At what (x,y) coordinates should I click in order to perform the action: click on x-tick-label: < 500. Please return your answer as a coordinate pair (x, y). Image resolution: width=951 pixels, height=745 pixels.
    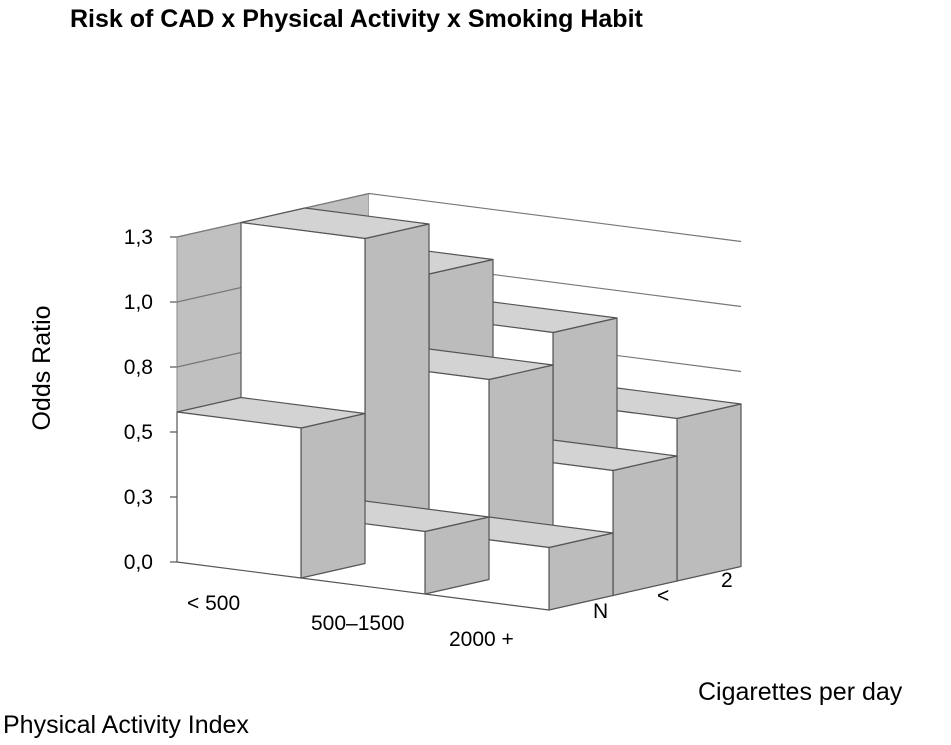
    Looking at the image, I should click on (213, 603).